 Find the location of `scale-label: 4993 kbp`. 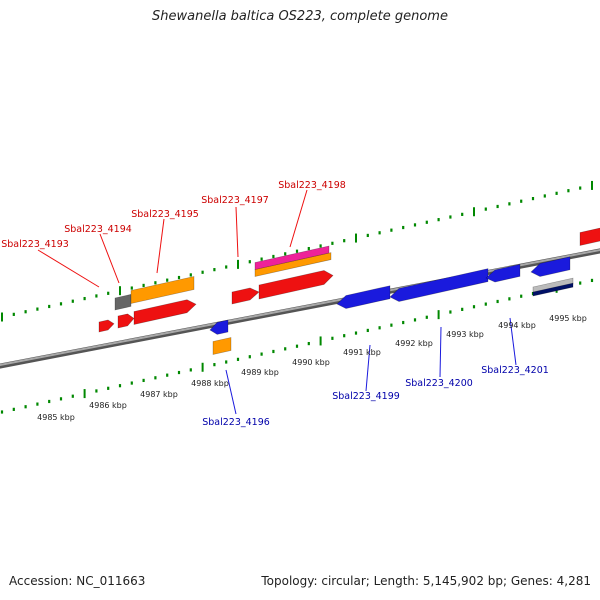

scale-label: 4993 kbp is located at coordinates (465, 334).